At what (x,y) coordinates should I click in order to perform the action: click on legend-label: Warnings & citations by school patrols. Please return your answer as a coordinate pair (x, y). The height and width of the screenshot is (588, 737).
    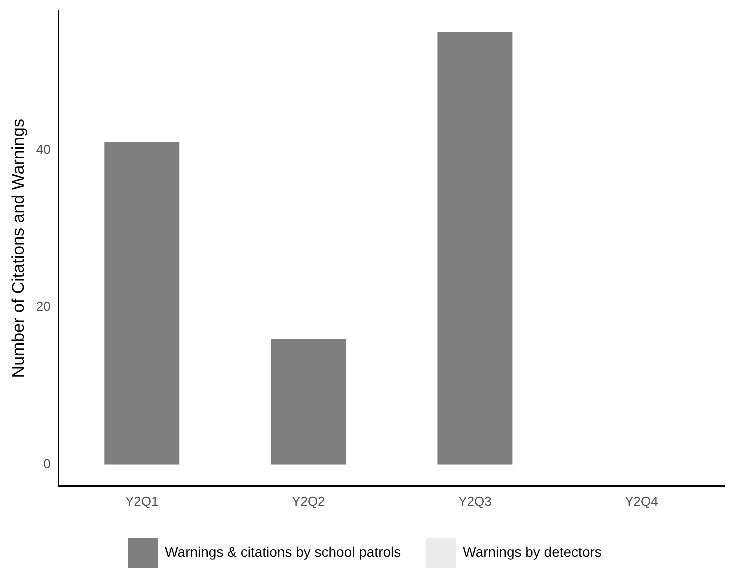
    Looking at the image, I should click on (283, 552).